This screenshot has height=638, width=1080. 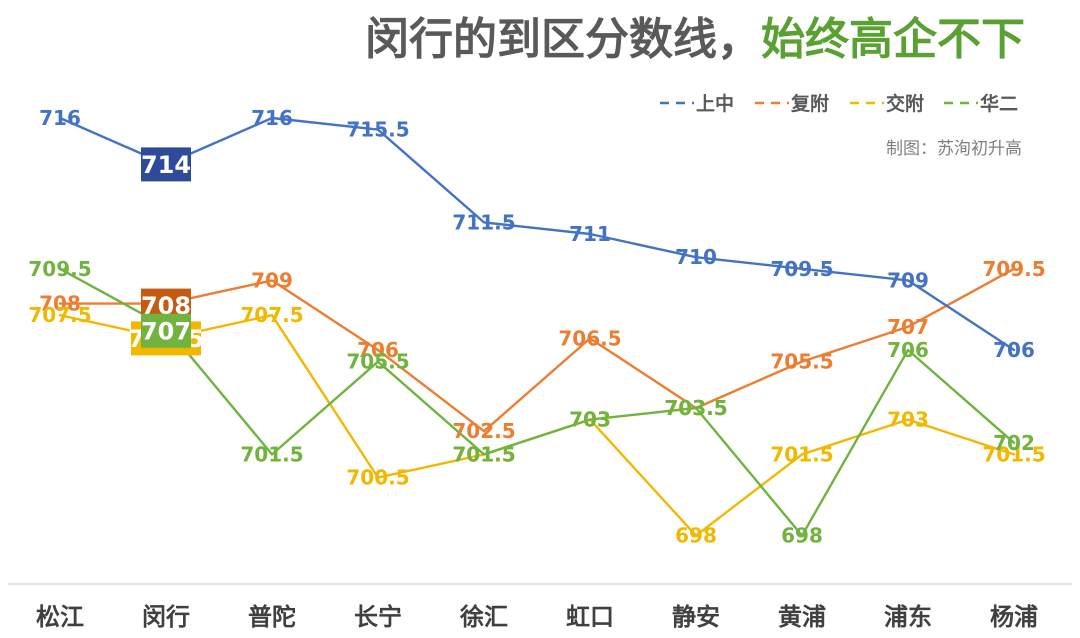 What do you see at coordinates (60, 617) in the screenshot?
I see `x-tick-label: 松江` at bounding box center [60, 617].